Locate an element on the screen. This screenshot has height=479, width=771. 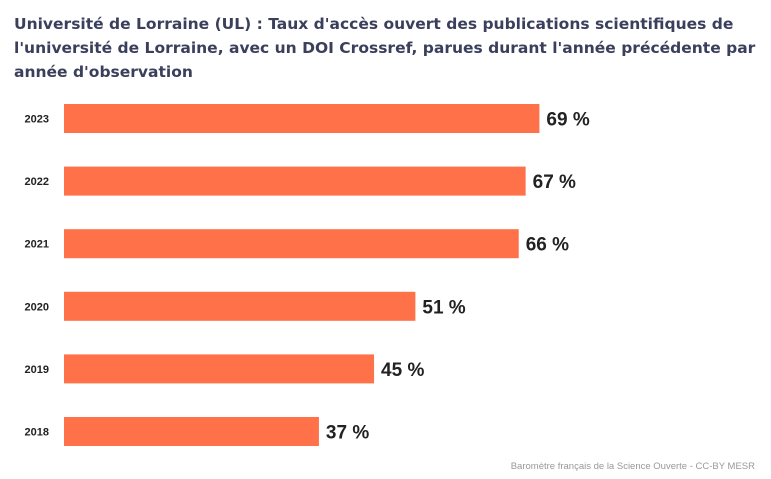
category-label: 2020 is located at coordinates (37, 307).